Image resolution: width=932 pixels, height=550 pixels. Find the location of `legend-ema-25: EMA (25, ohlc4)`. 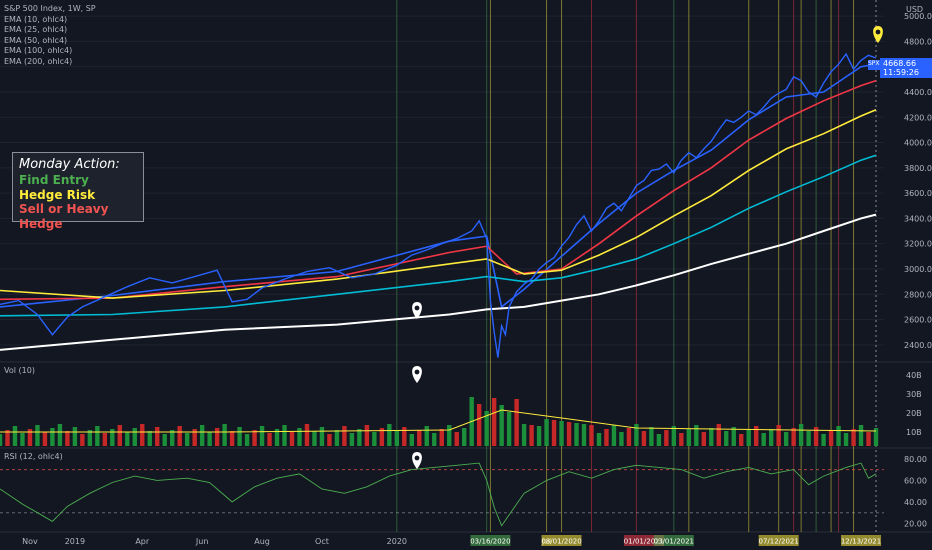

legend-ema-25: EMA (25, ohlc4) is located at coordinates (36, 29).